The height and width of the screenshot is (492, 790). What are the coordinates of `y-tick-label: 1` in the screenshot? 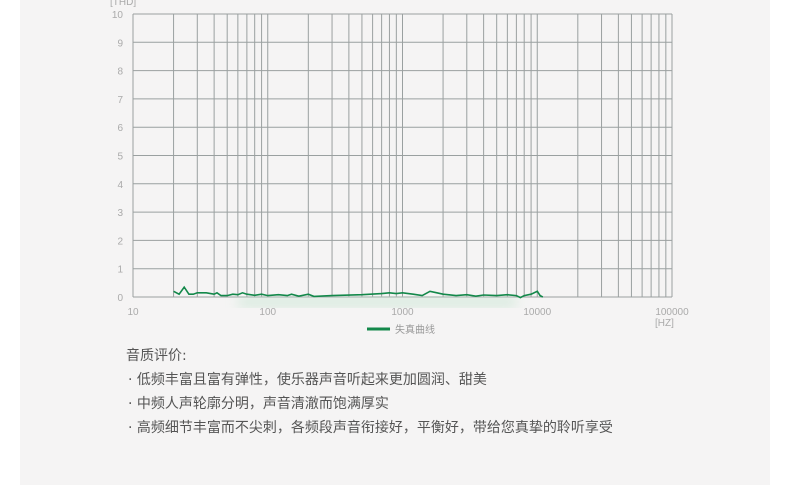 It's located at (120, 270).